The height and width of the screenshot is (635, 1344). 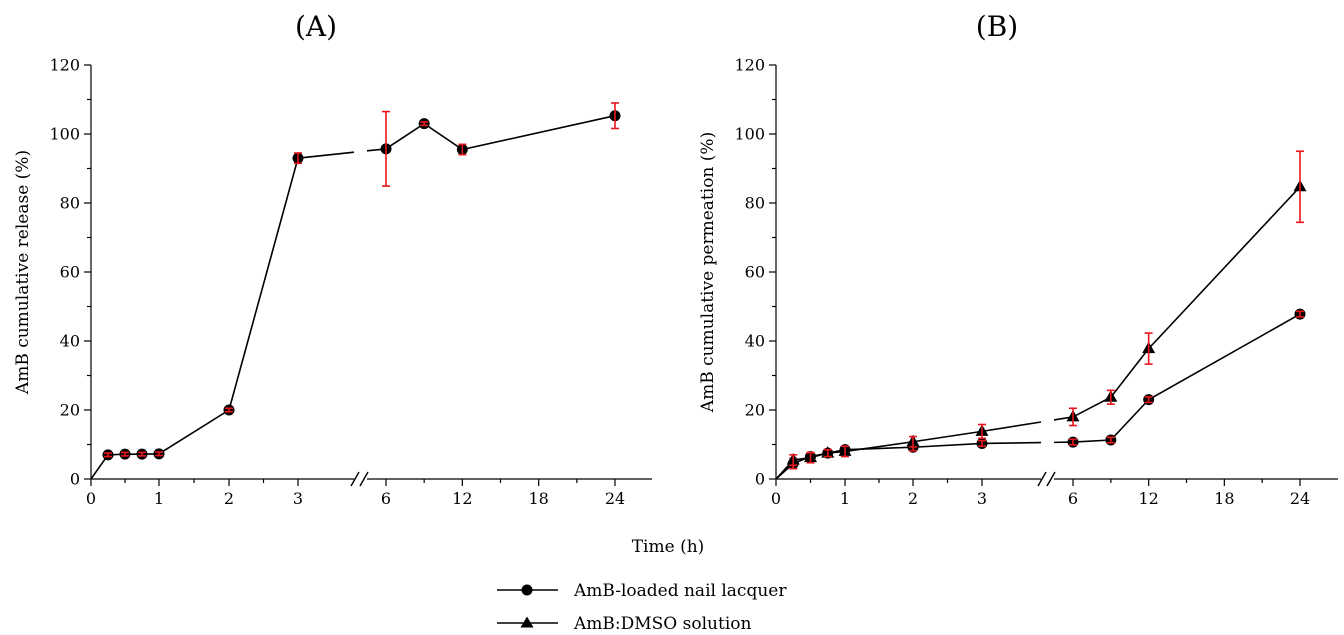 I want to click on legend-marker-triangle, so click(x=527, y=622).